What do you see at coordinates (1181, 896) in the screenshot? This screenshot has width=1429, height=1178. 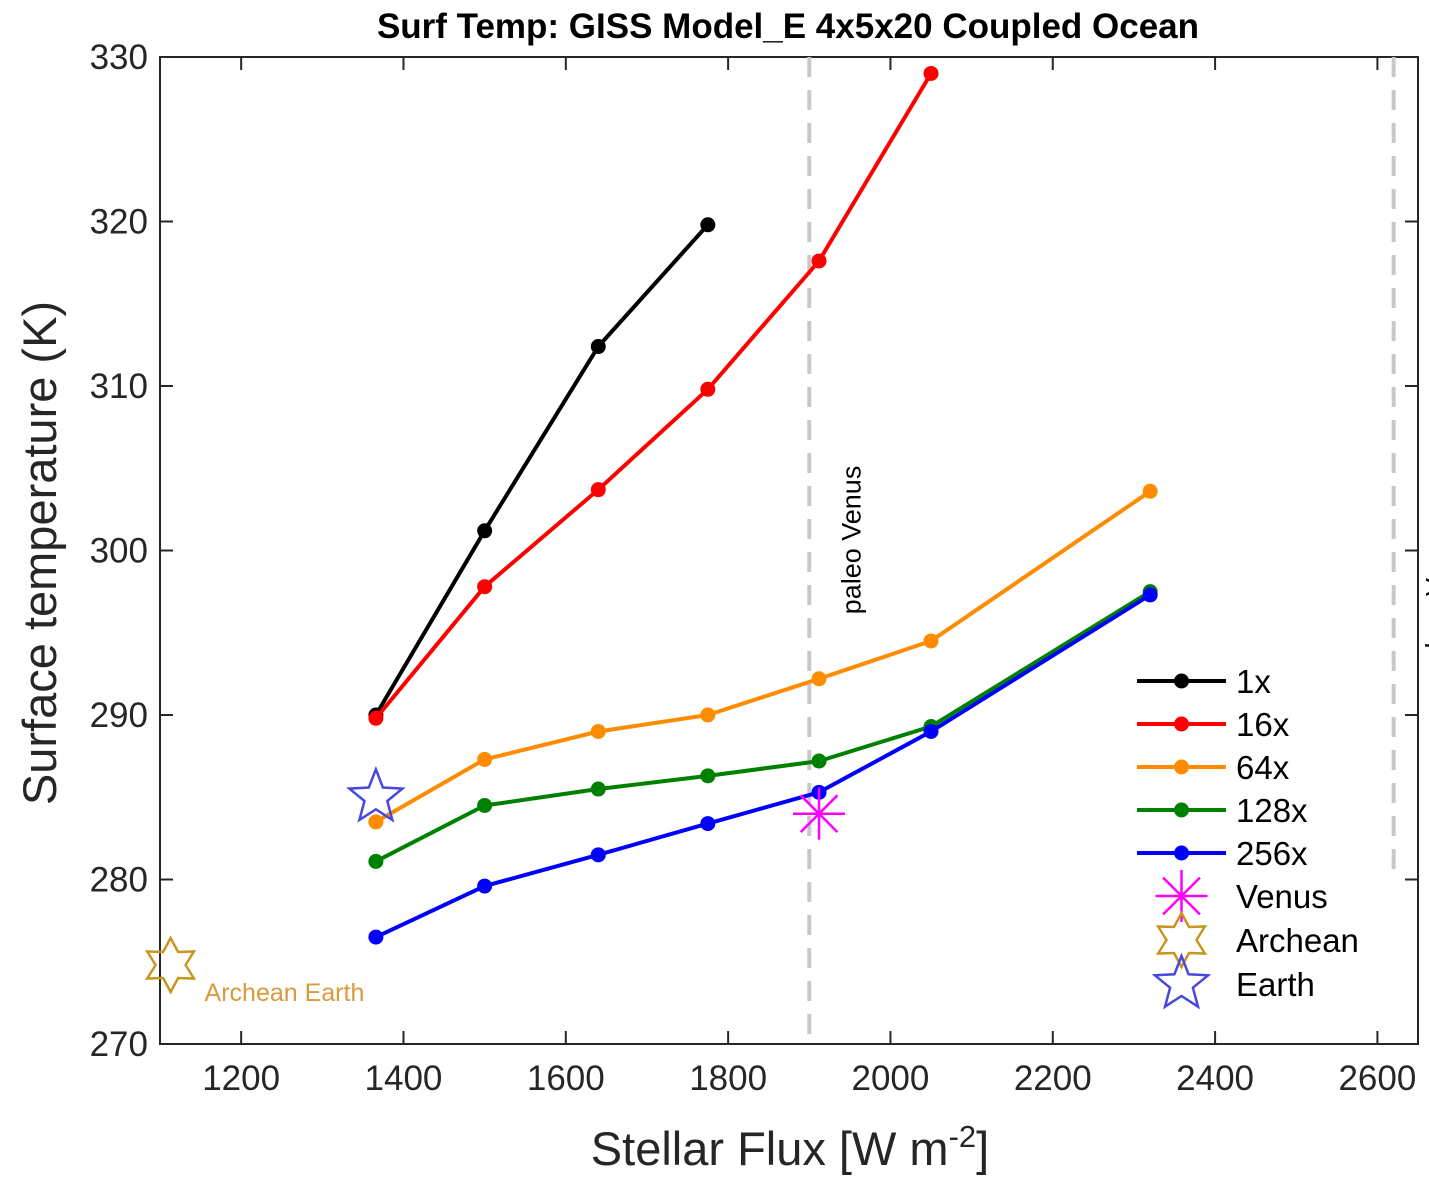 I see `legend-marker-venus-stroke` at bounding box center [1181, 896].